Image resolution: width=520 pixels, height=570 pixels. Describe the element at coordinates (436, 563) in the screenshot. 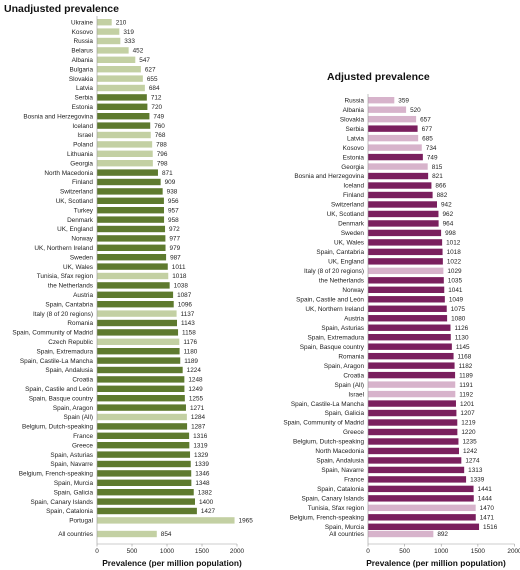

I see `panel2-x-axis-title: Prevalence (per million population)` at that location.